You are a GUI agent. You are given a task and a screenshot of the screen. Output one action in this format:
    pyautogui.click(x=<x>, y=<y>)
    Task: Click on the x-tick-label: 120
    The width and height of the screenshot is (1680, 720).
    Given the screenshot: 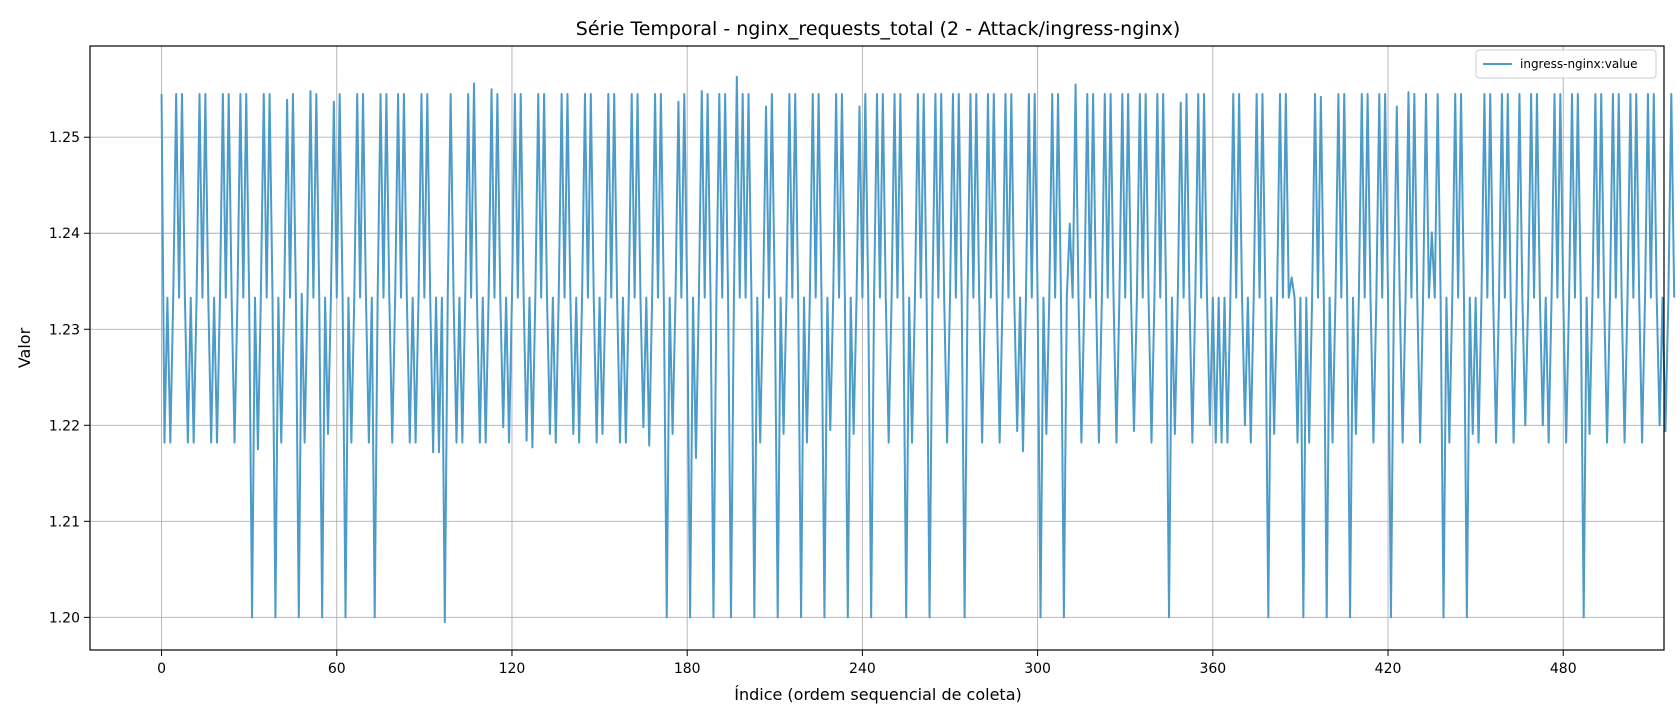 What is the action you would take?
    pyautogui.click(x=512, y=669)
    